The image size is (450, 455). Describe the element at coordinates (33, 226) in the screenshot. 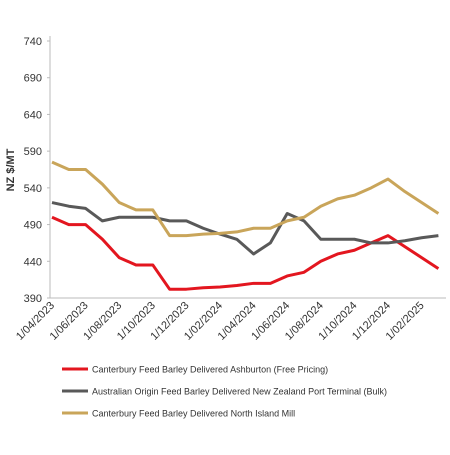

I see `y-tick-label: 490` at that location.